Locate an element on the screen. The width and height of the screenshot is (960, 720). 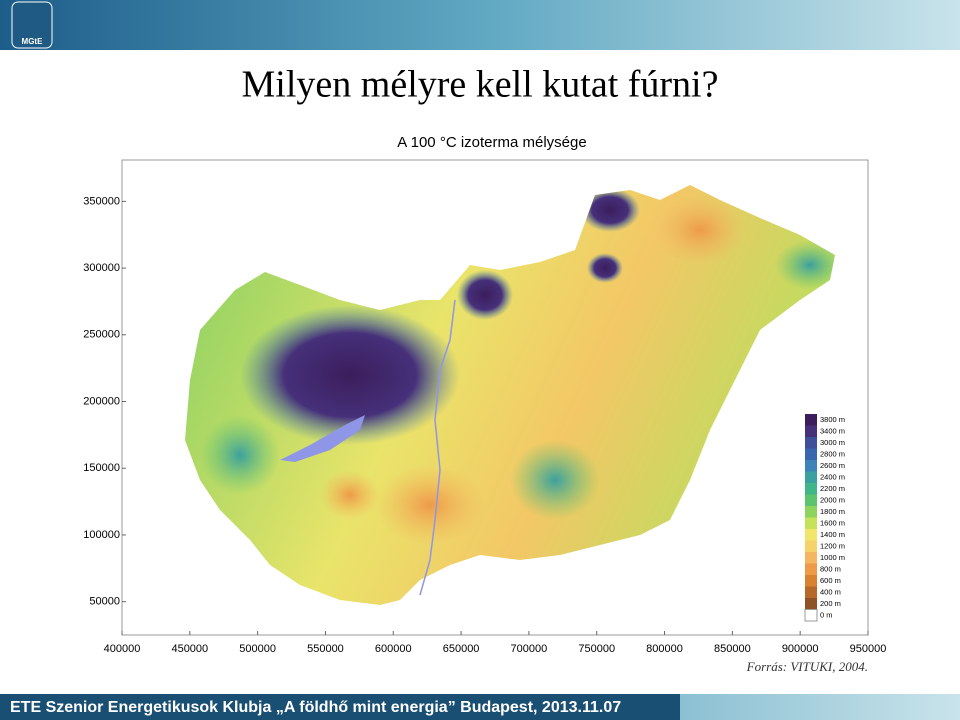
legend-label: 2000 m is located at coordinates (832, 499).